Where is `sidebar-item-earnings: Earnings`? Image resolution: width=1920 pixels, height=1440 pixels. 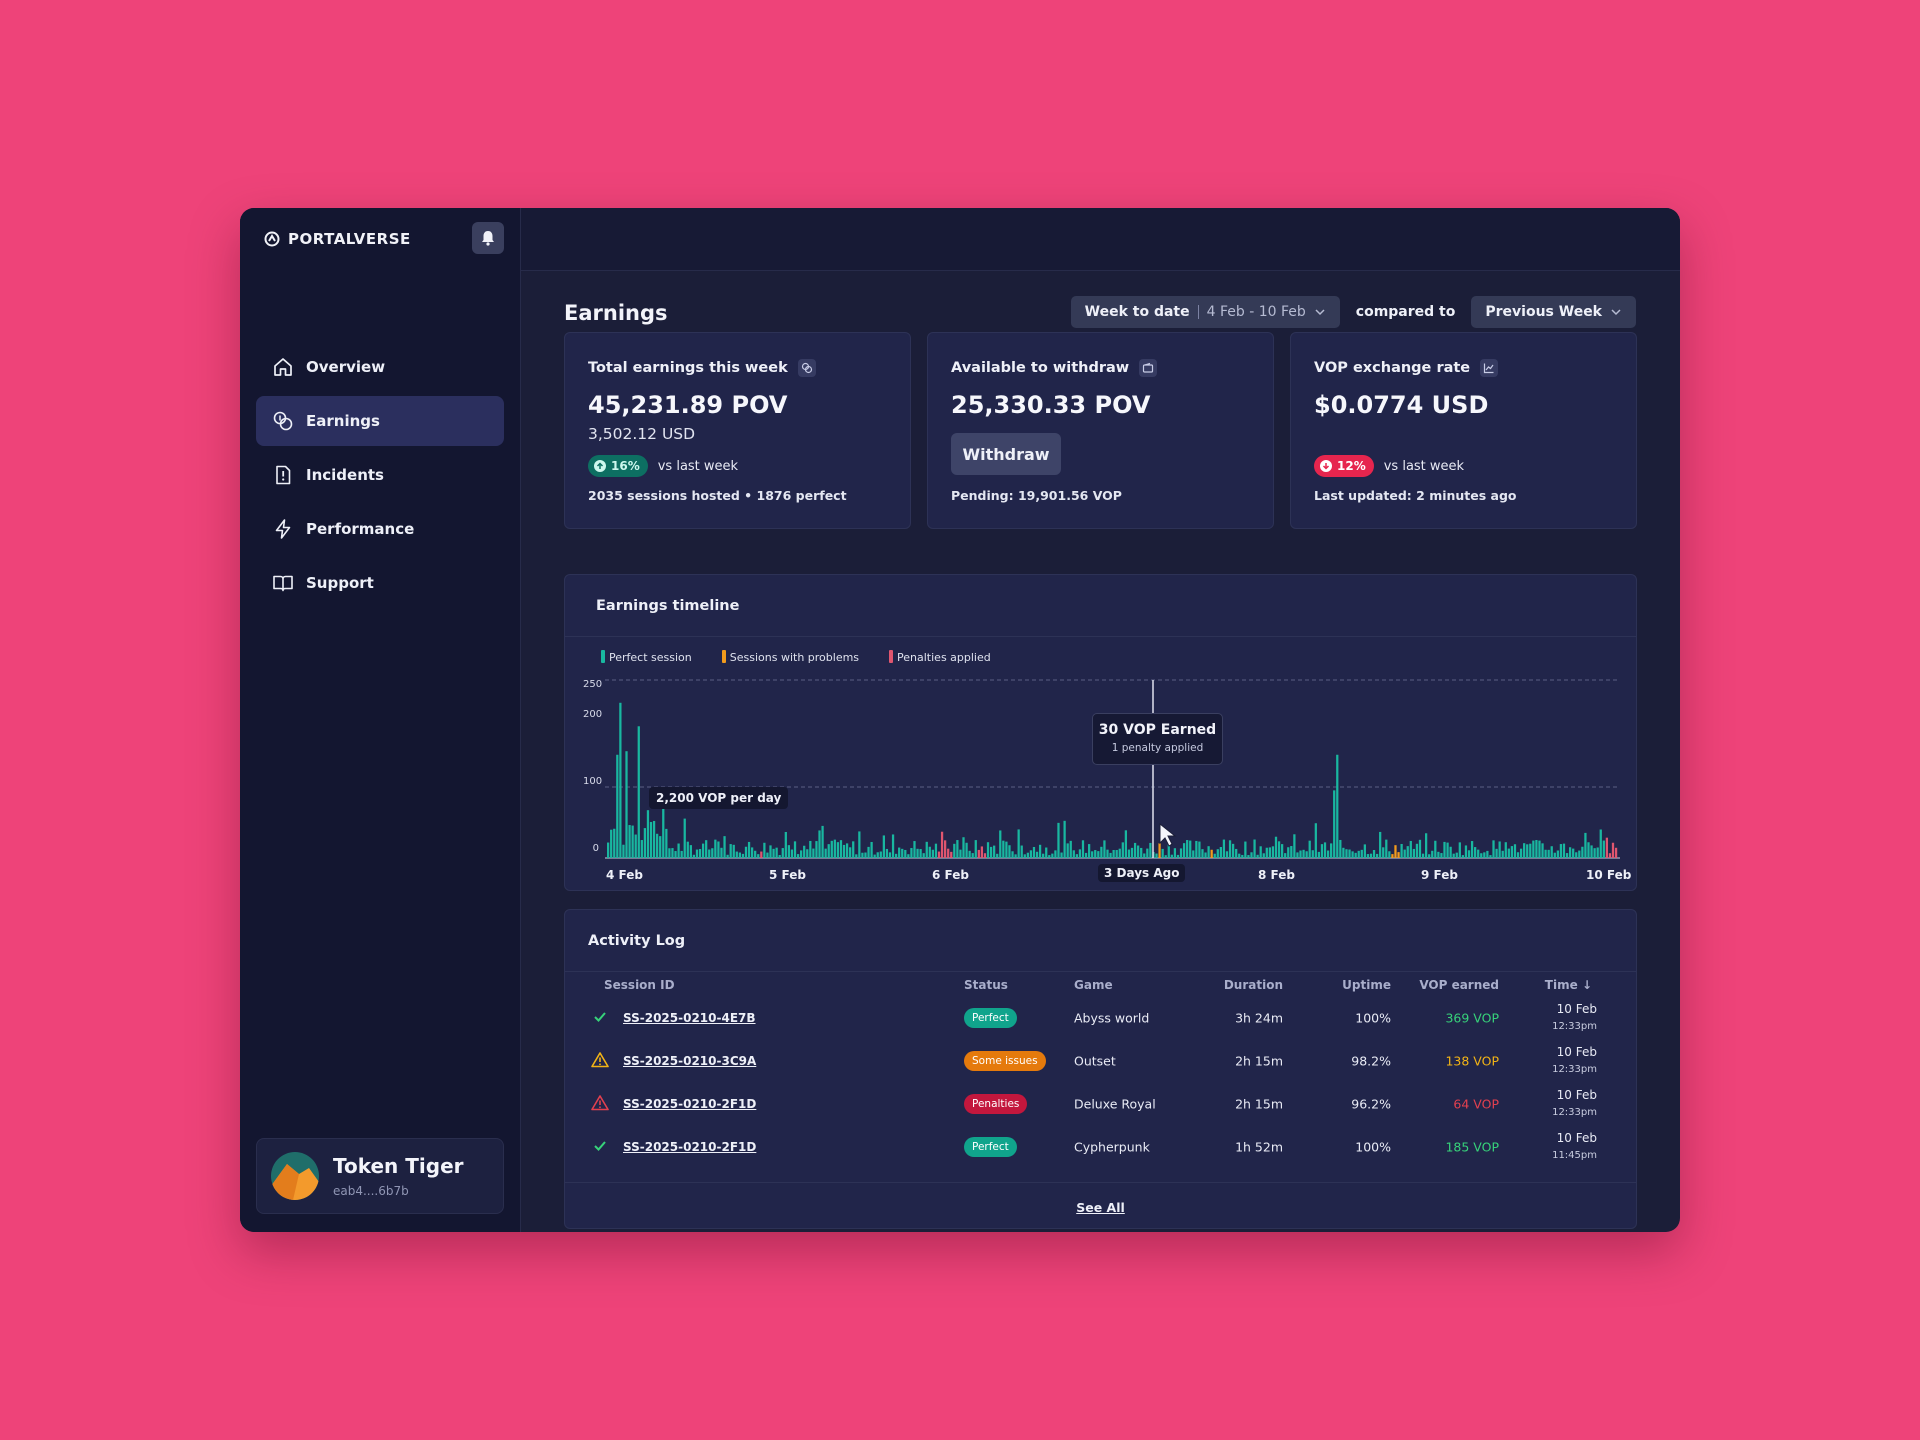 sidebar-item-earnings: Earnings is located at coordinates (380, 421).